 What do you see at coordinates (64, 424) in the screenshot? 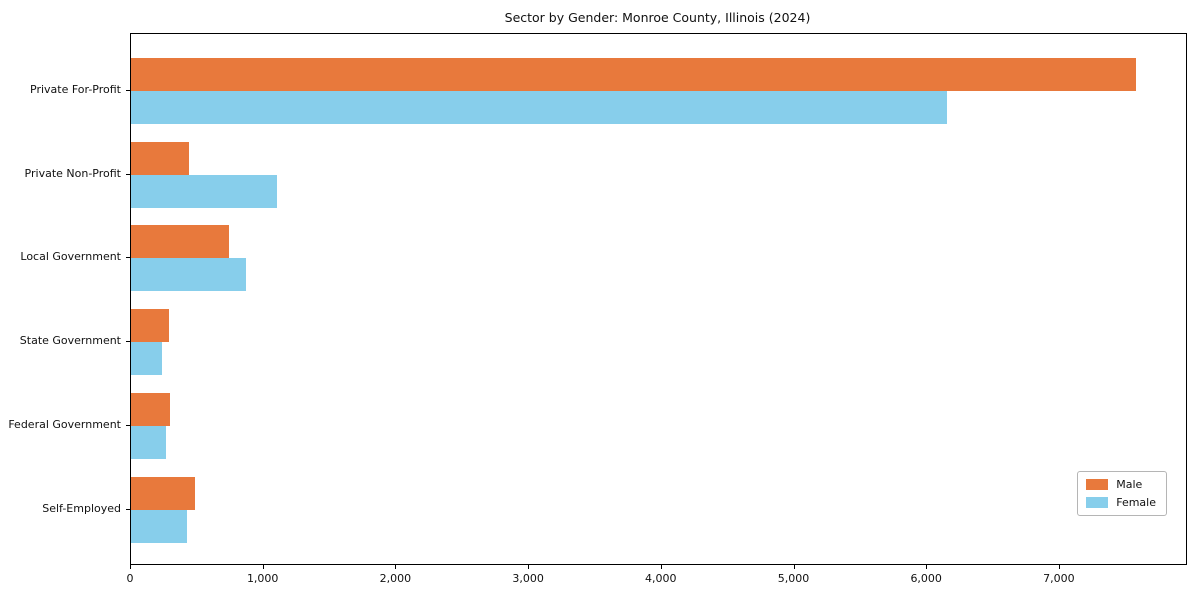
I see `y-tick-label: Federal Government` at bounding box center [64, 424].